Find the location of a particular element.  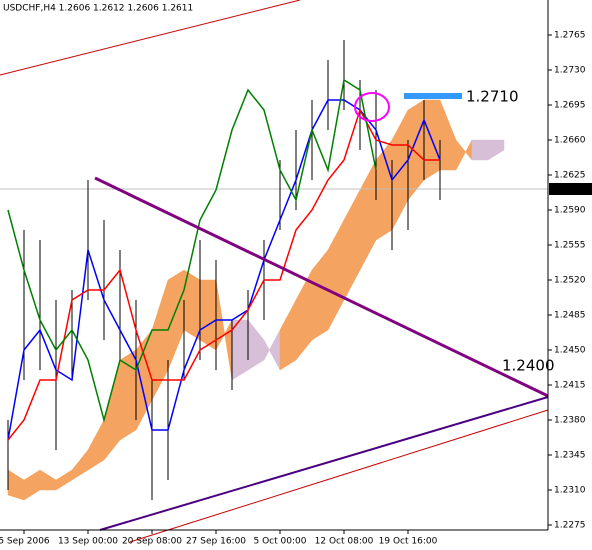

x-tick-label: 5 Oct 00:00 is located at coordinates (280, 542).